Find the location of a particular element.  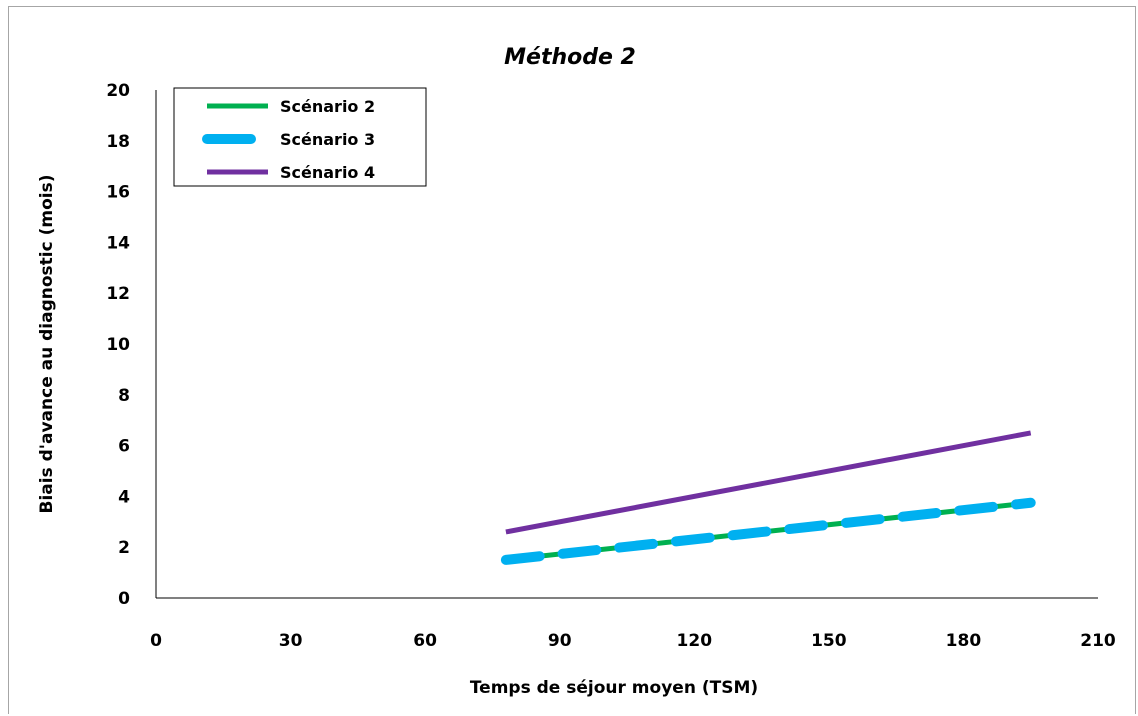

x-tick-label: 210 is located at coordinates (1098, 641).